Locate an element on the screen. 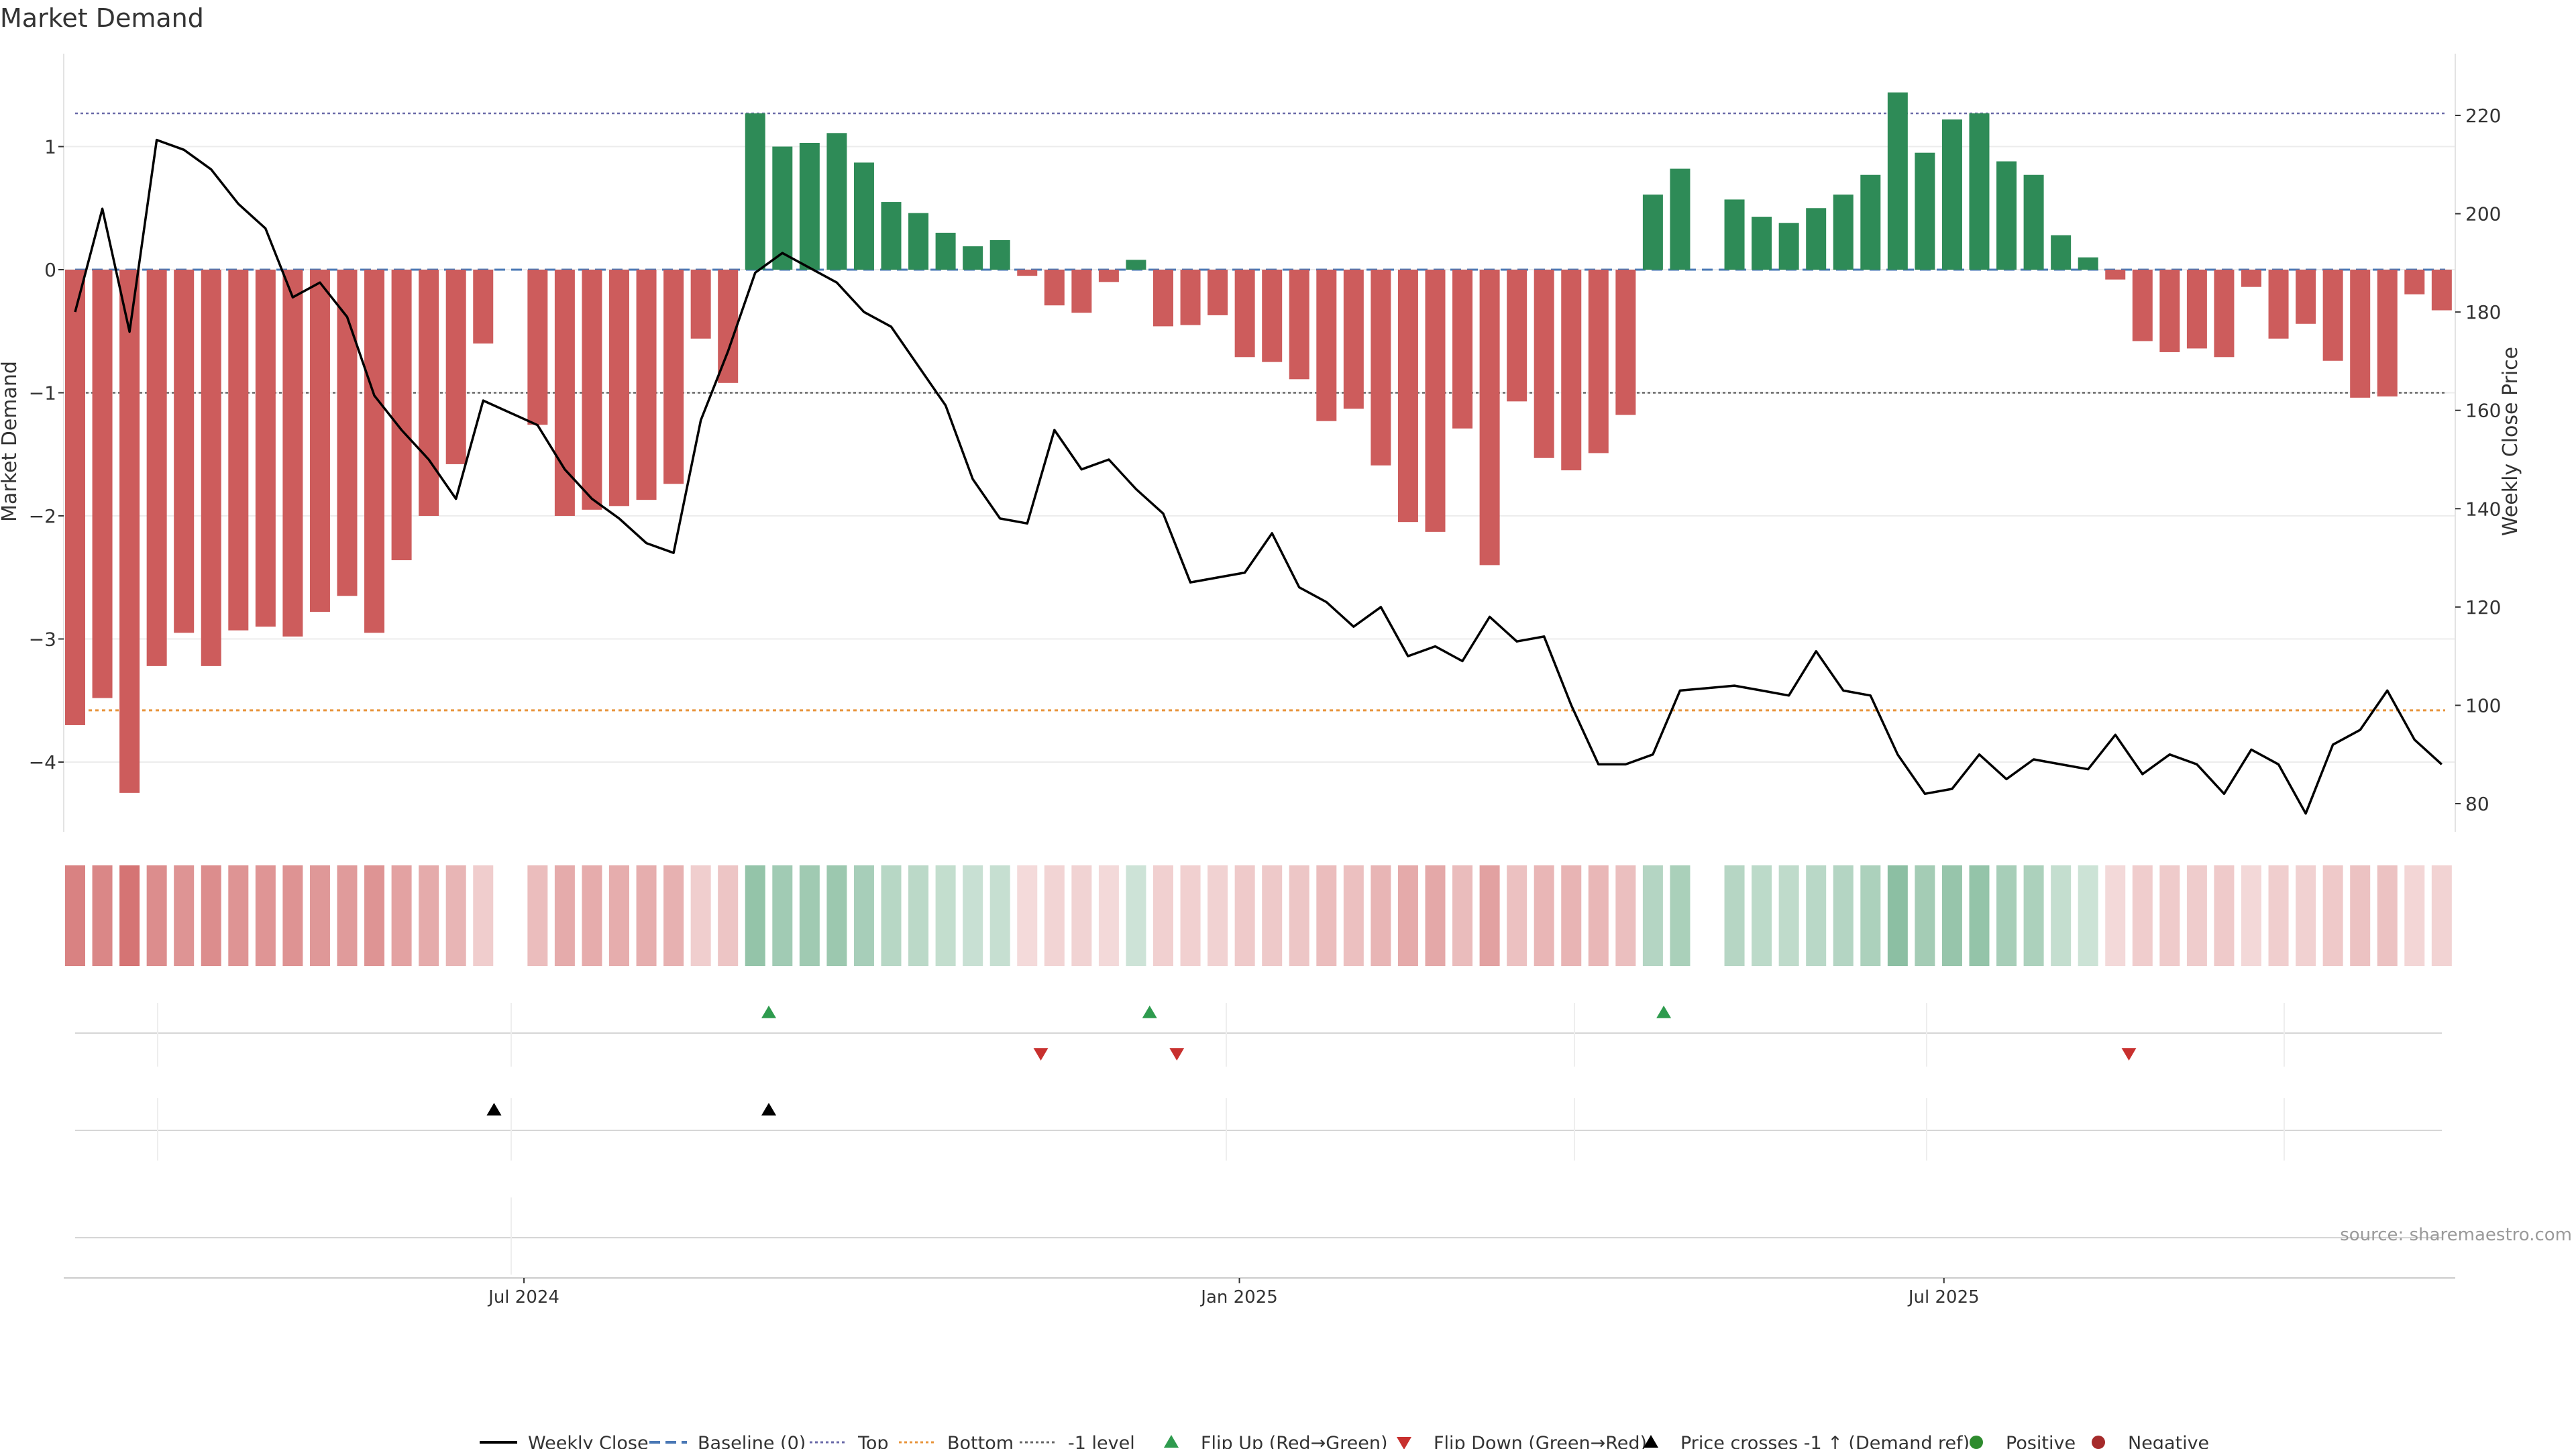 The height and width of the screenshot is (1449, 2576). left-tick-label: 1 is located at coordinates (50, 147).